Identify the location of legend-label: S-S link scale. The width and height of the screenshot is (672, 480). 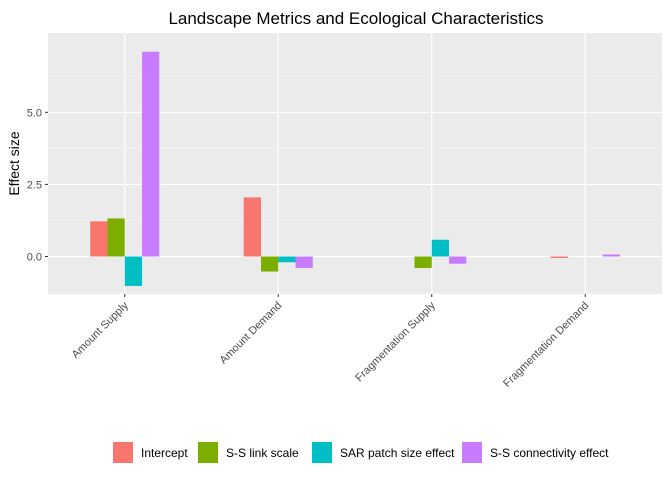
(262, 453).